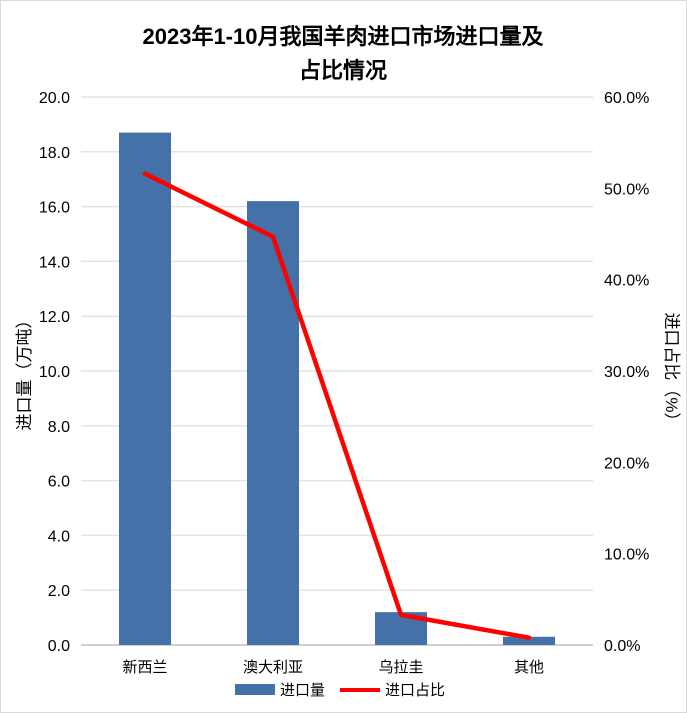 The height and width of the screenshot is (713, 687). What do you see at coordinates (302, 690) in the screenshot?
I see `legend-label-bar: 进口量` at bounding box center [302, 690].